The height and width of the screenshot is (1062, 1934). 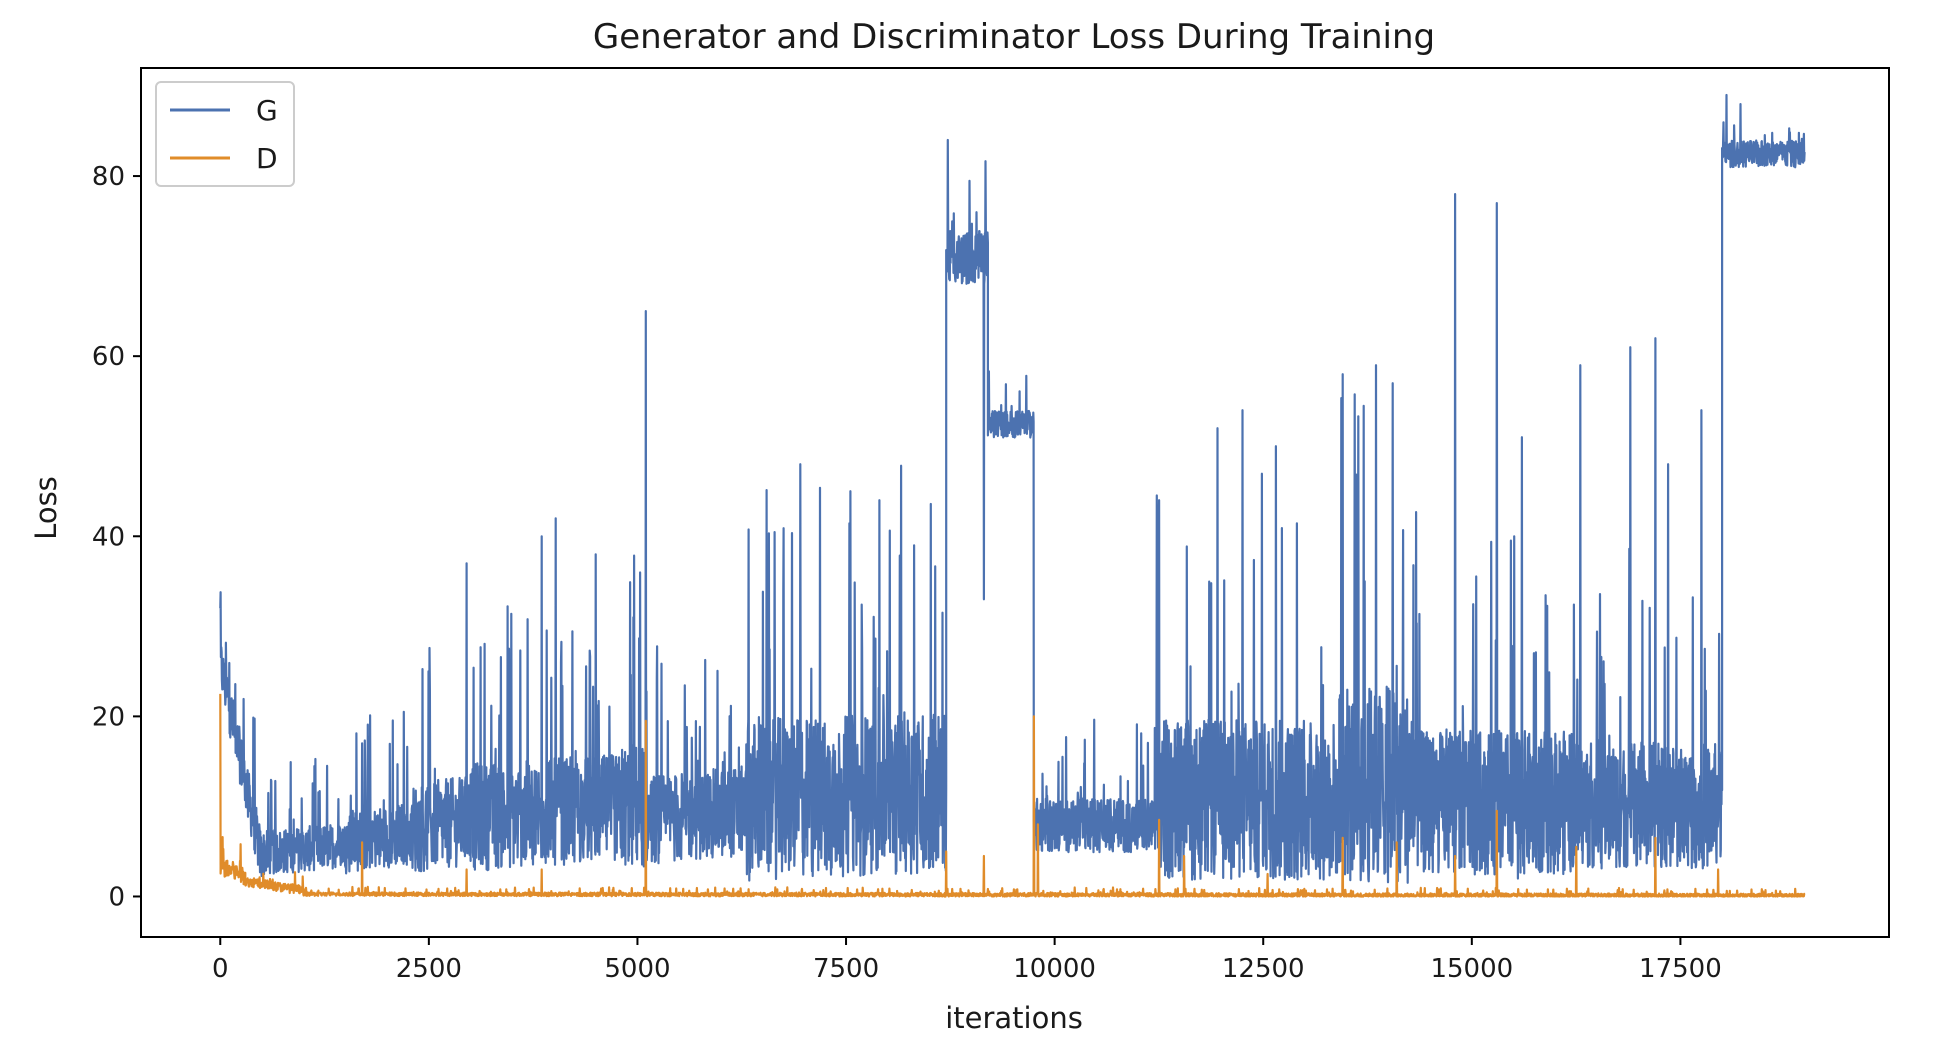 What do you see at coordinates (116, 897) in the screenshot?
I see `y-tick-label: 0` at bounding box center [116, 897].